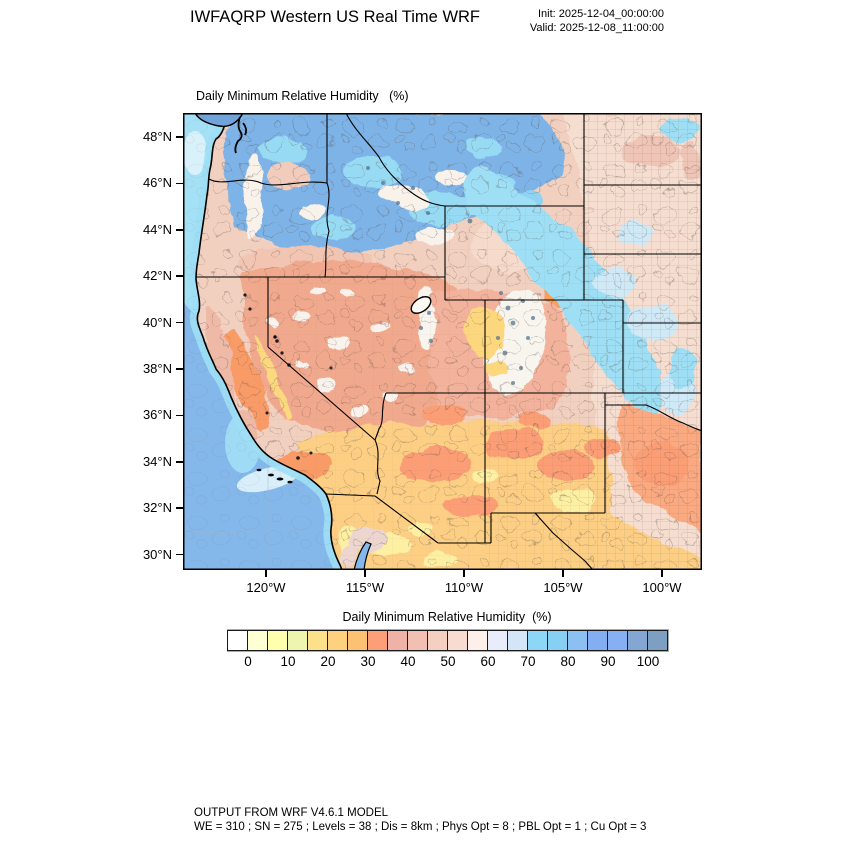  I want to click on lon-tick-label: 100°W, so click(662, 587).